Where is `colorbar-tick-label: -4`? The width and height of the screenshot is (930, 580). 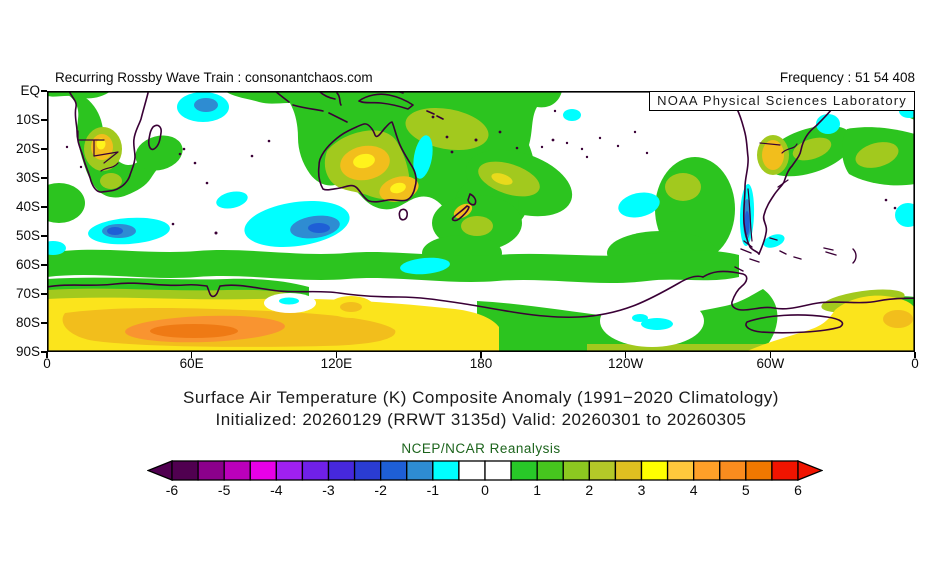 colorbar-tick-label: -4 is located at coordinates (276, 490).